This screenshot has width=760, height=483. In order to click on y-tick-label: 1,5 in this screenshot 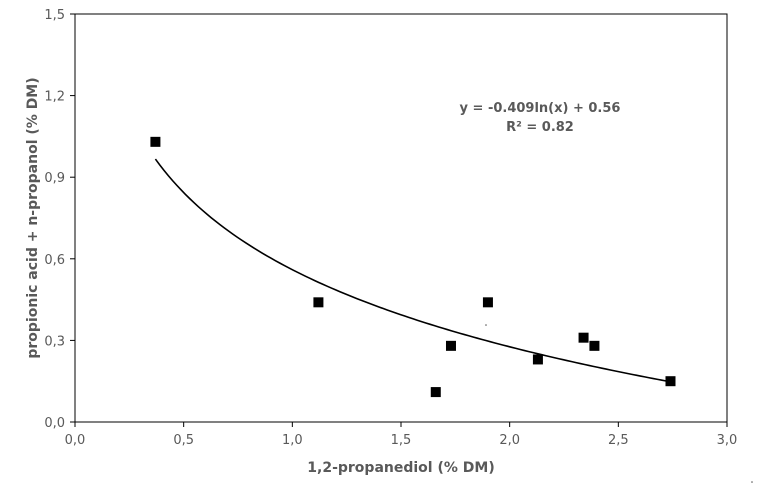, I will do `click(54, 15)`.